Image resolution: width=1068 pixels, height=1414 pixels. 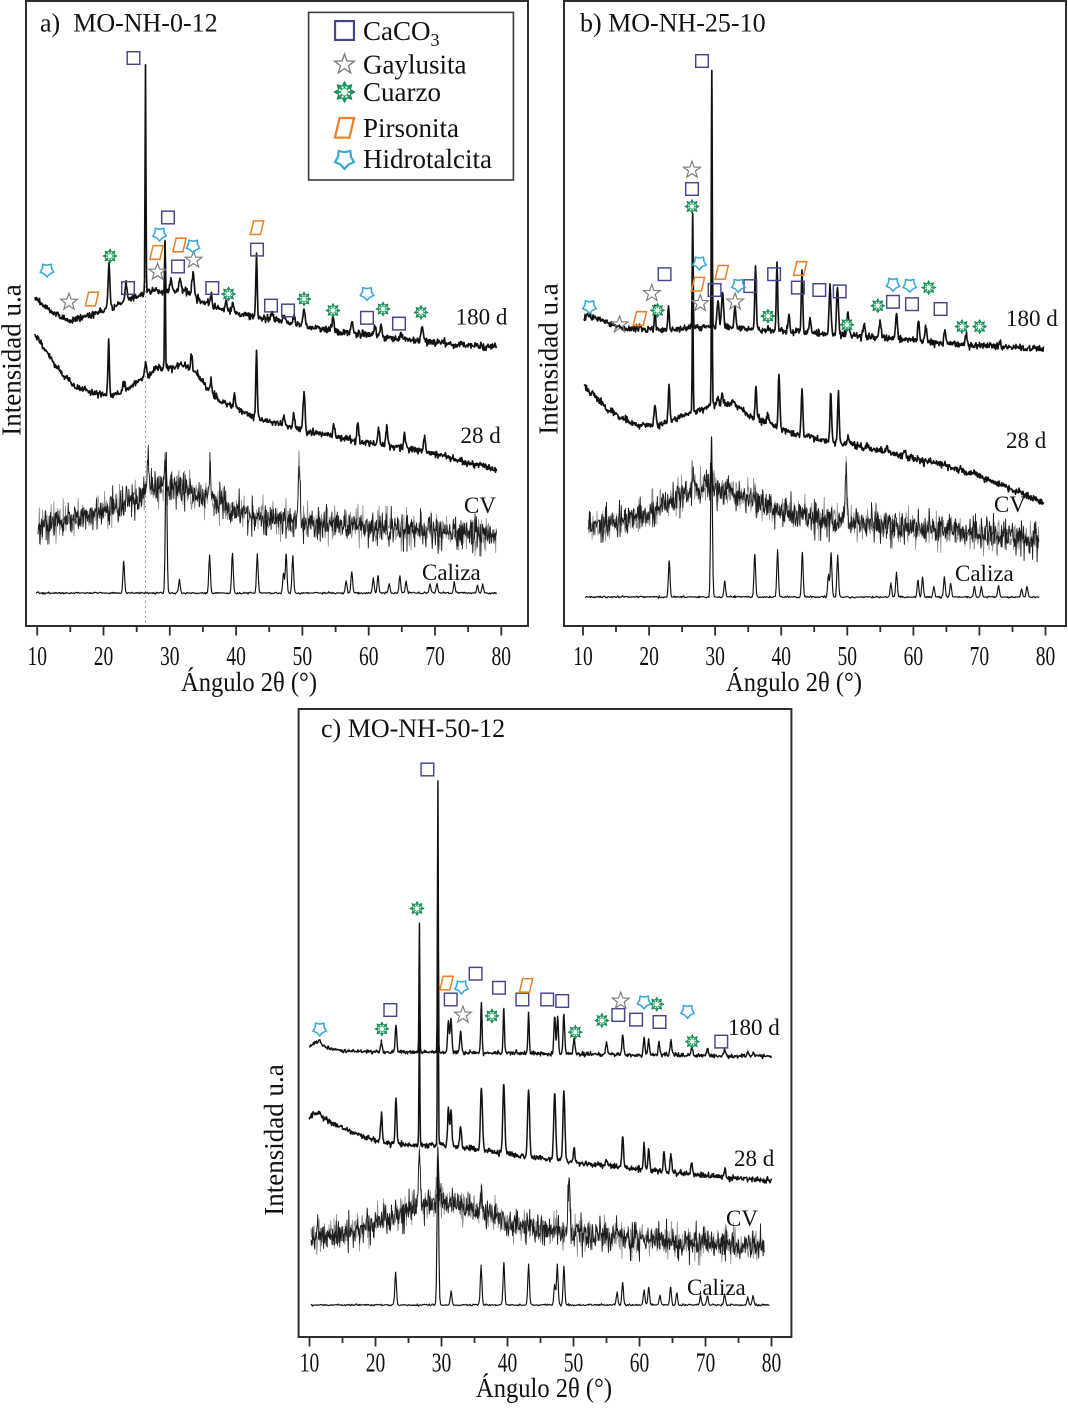 What do you see at coordinates (402, 92) in the screenshot?
I see `svg-text: Cuarzo` at bounding box center [402, 92].